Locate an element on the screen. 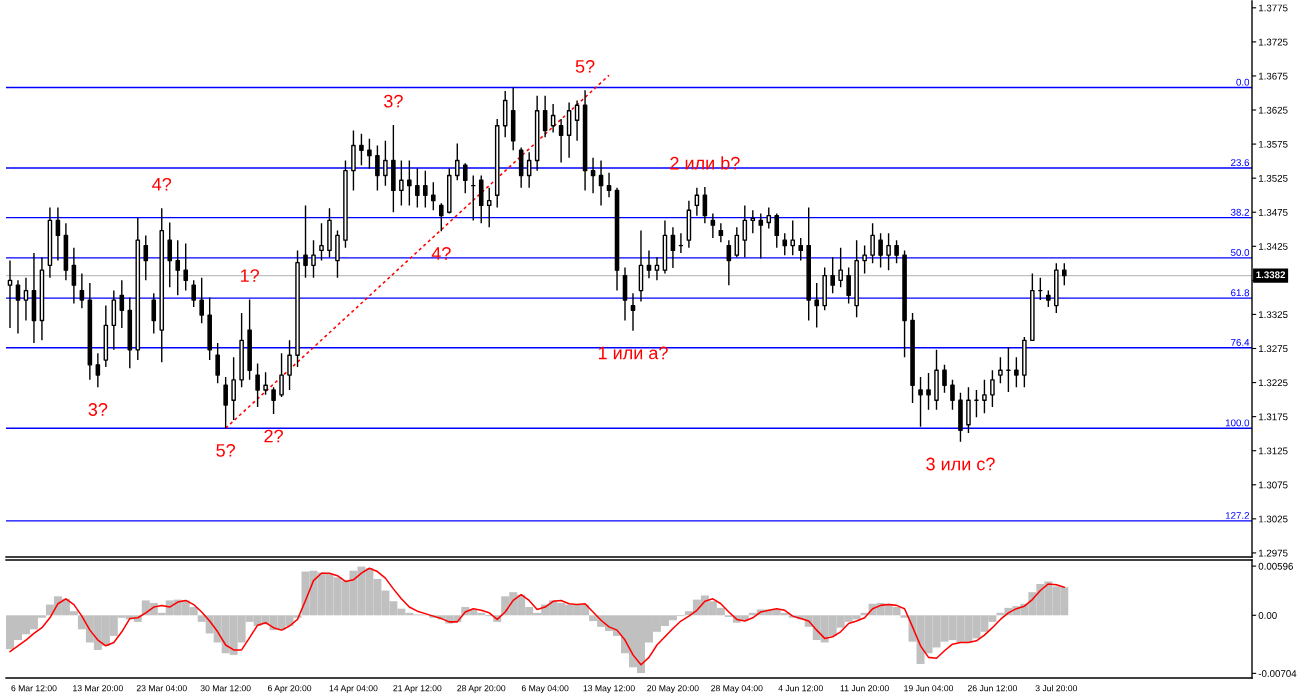 The height and width of the screenshot is (700, 1300). annotation: 1? is located at coordinates (249, 275).